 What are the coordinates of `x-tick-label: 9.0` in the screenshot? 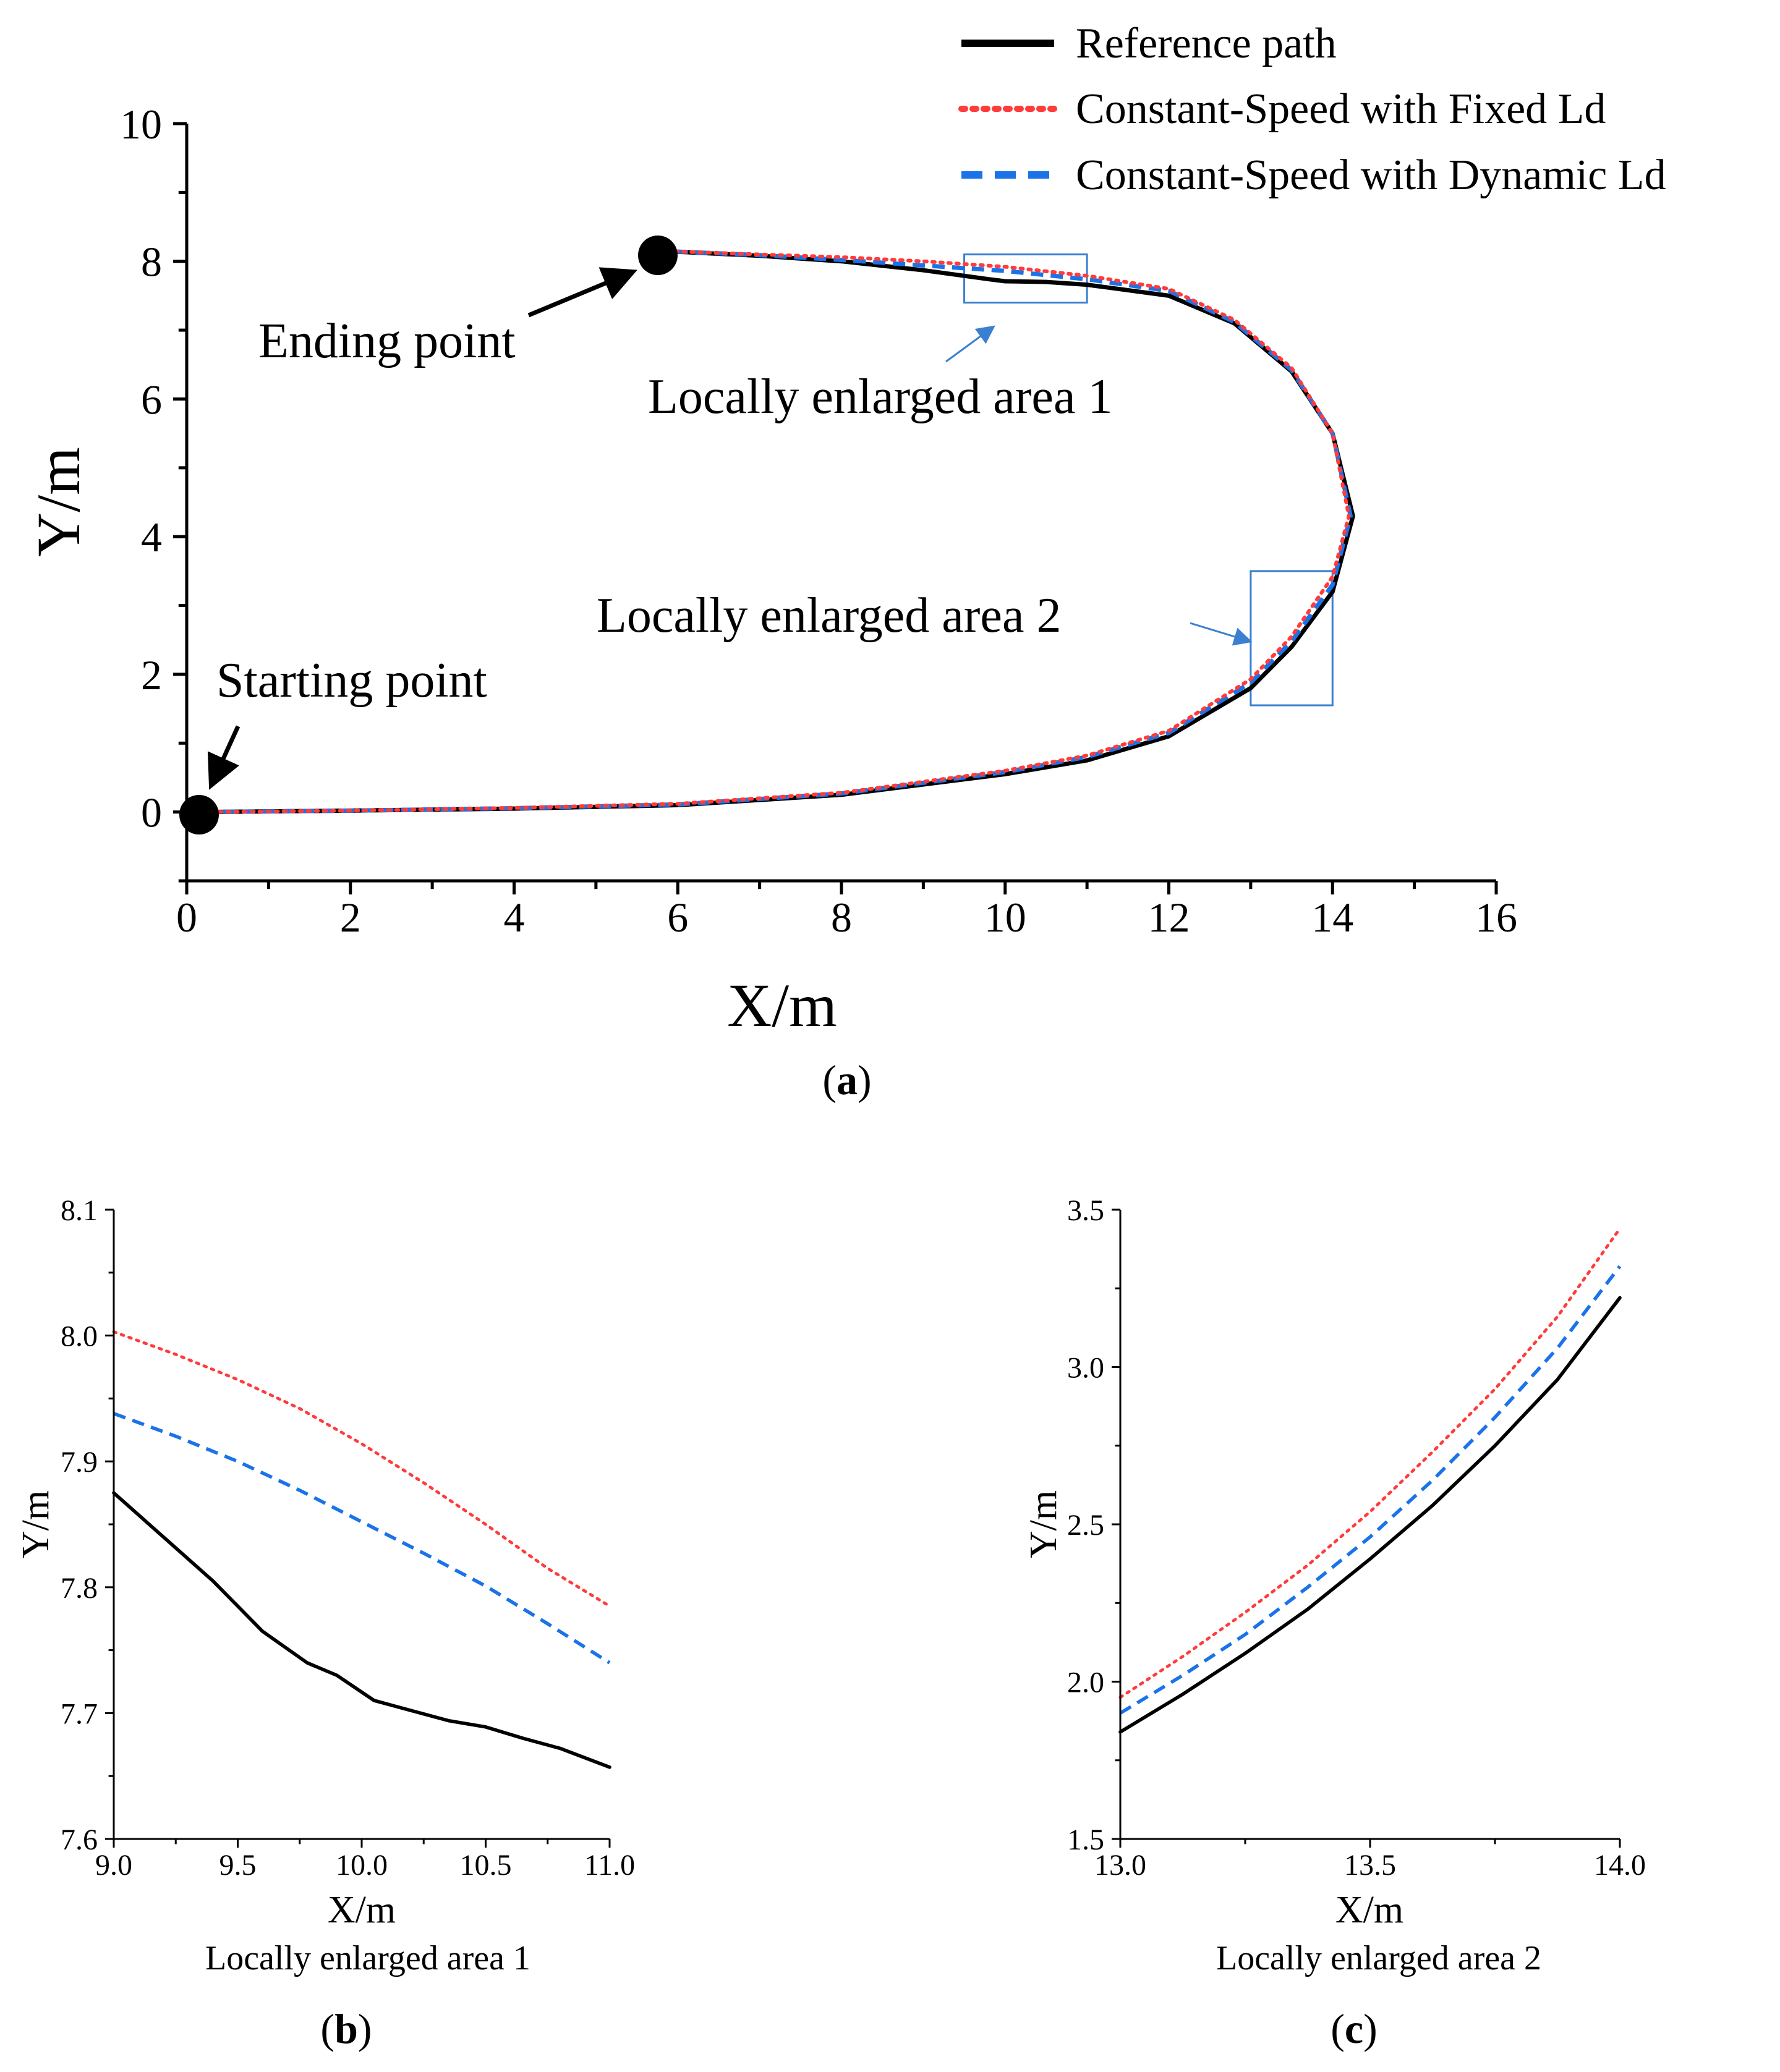 It's located at (114, 1865).